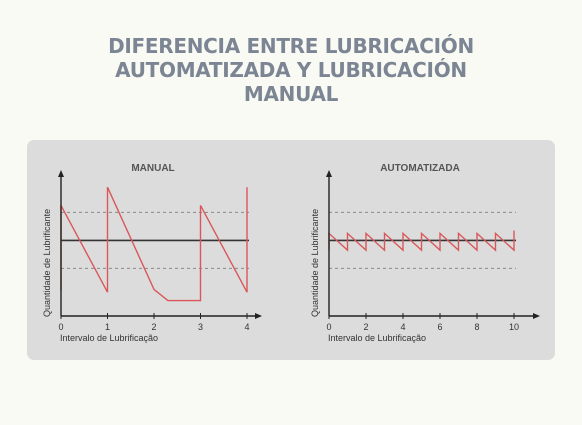 The image size is (582, 425). What do you see at coordinates (200, 327) in the screenshot?
I see `x-tick-label: 3` at bounding box center [200, 327].